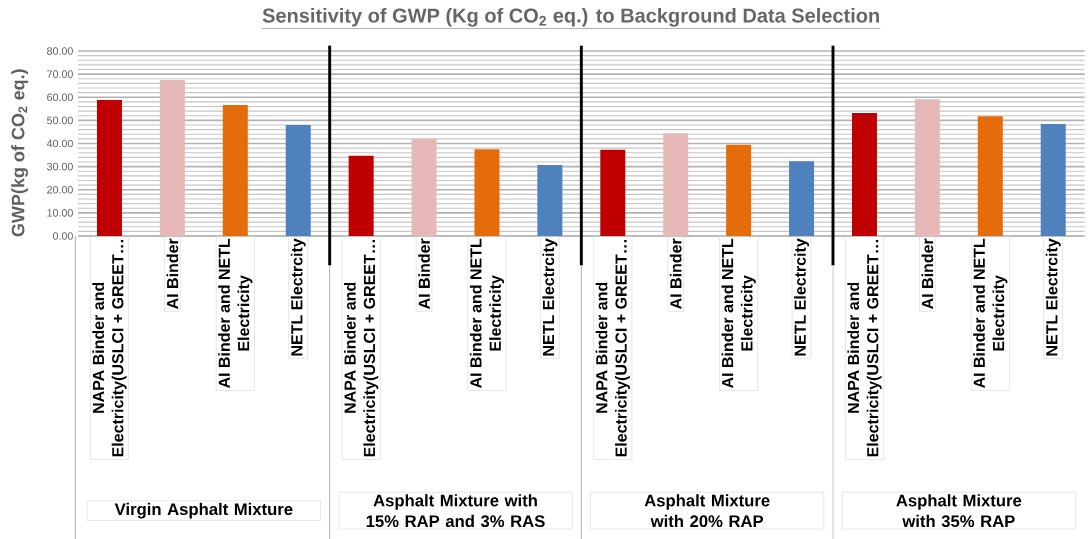 This screenshot has width=1089, height=539. Describe the element at coordinates (60, 120) in the screenshot. I see `y-tick-label: 50.00` at that location.